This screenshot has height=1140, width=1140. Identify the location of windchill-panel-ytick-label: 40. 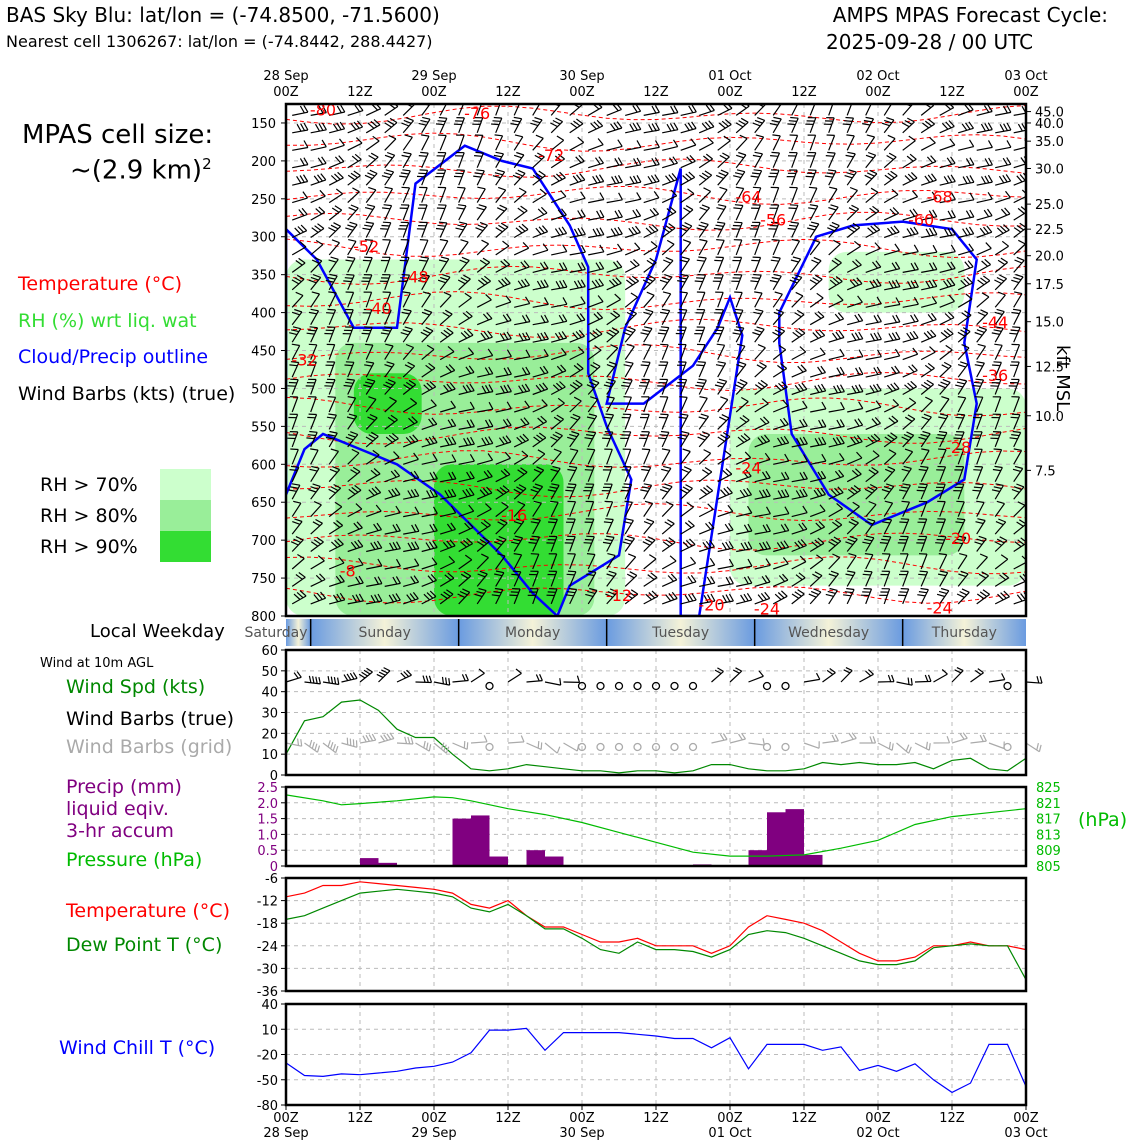
(269, 1005).